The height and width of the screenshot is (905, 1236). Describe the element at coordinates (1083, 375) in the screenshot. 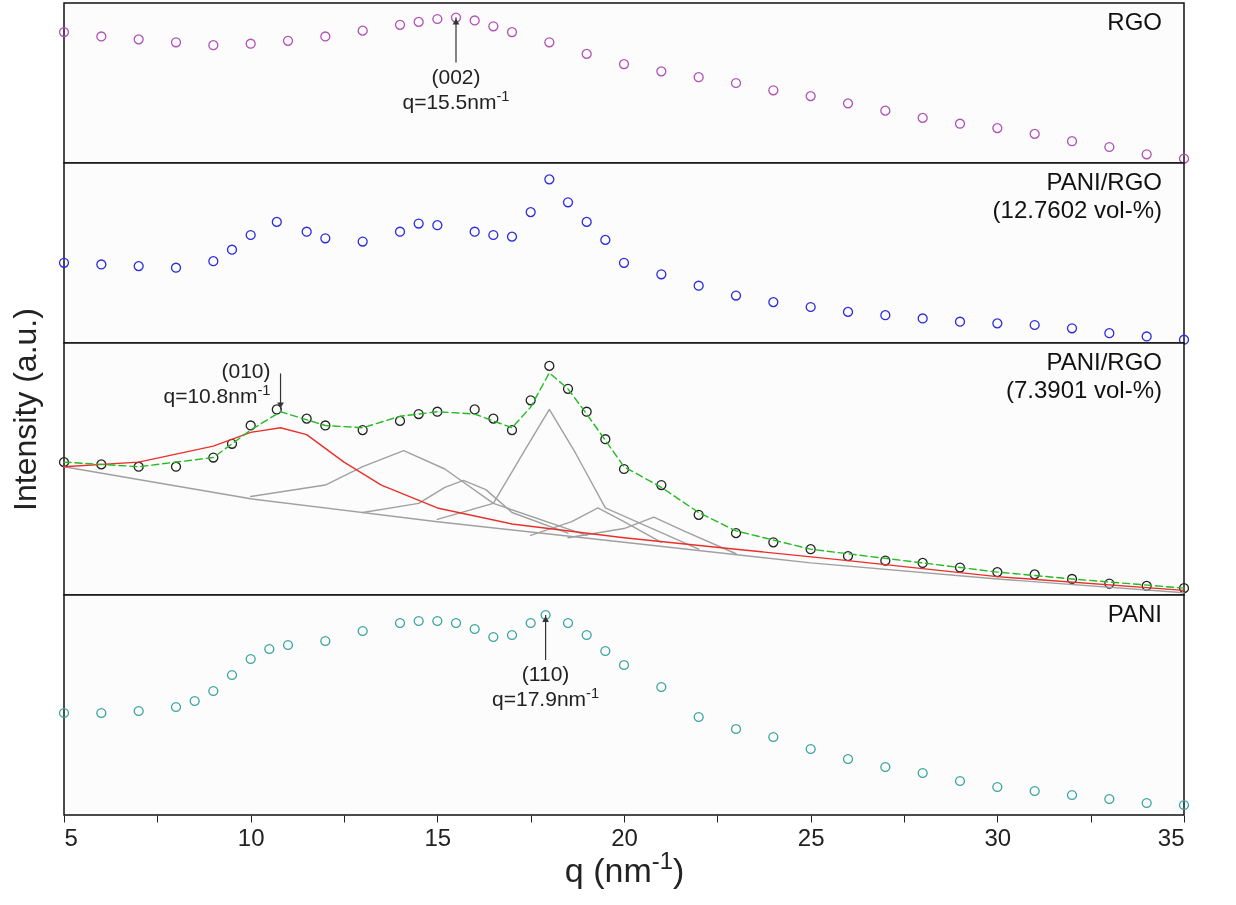

I see `text: PANI/RGO (7.3901 vol-%)` at that location.